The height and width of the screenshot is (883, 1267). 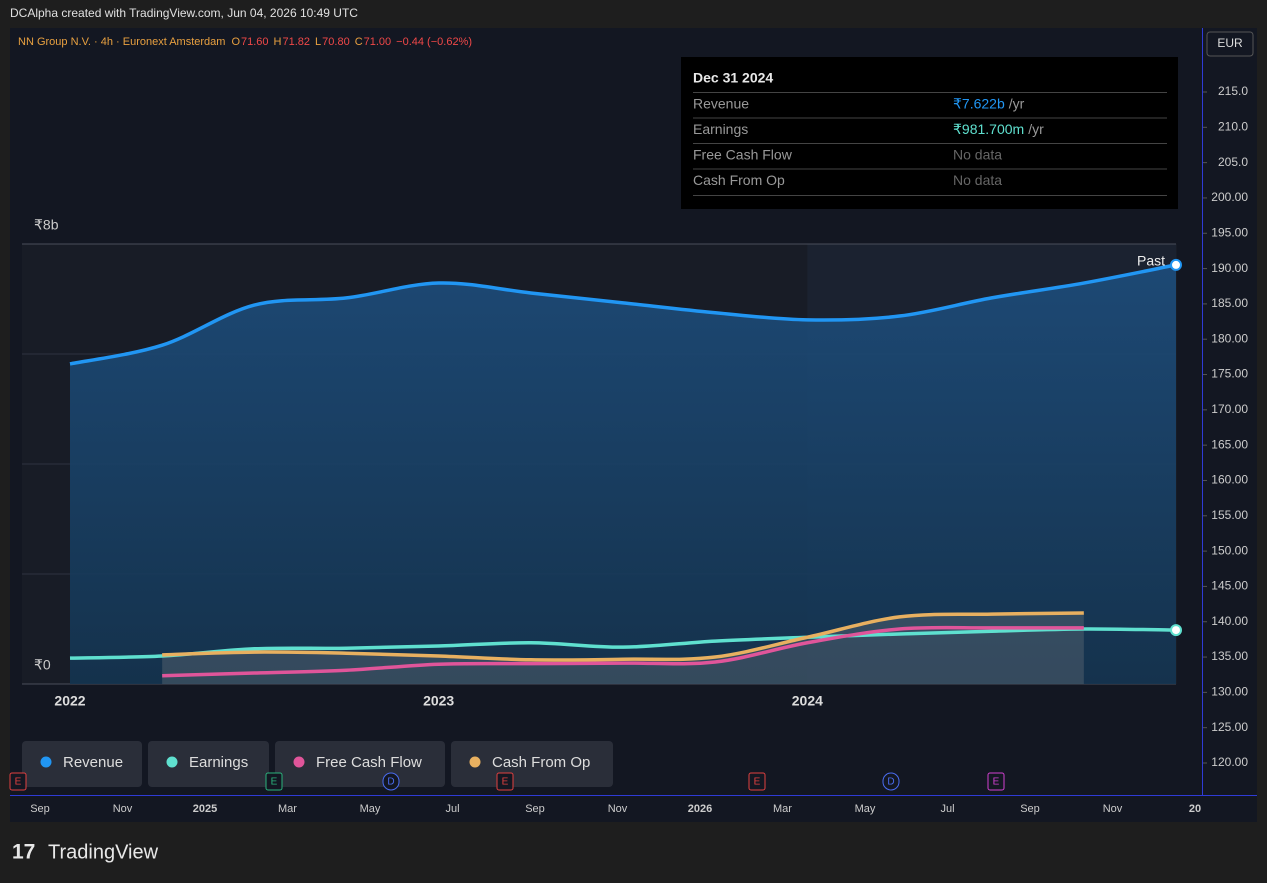 I want to click on tooltip-label: Free Cash Flow, so click(x=743, y=155).